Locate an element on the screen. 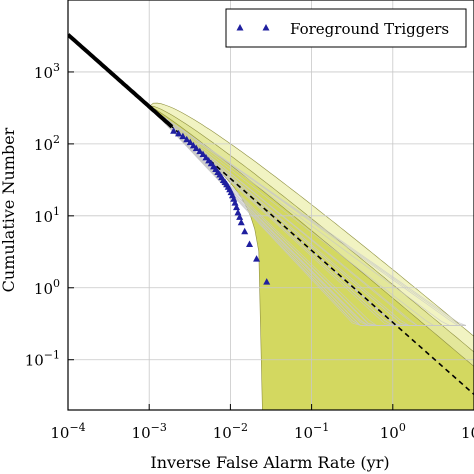 The image size is (474, 474). x-tick-label: 10⁻⁴ is located at coordinates (67, 431).